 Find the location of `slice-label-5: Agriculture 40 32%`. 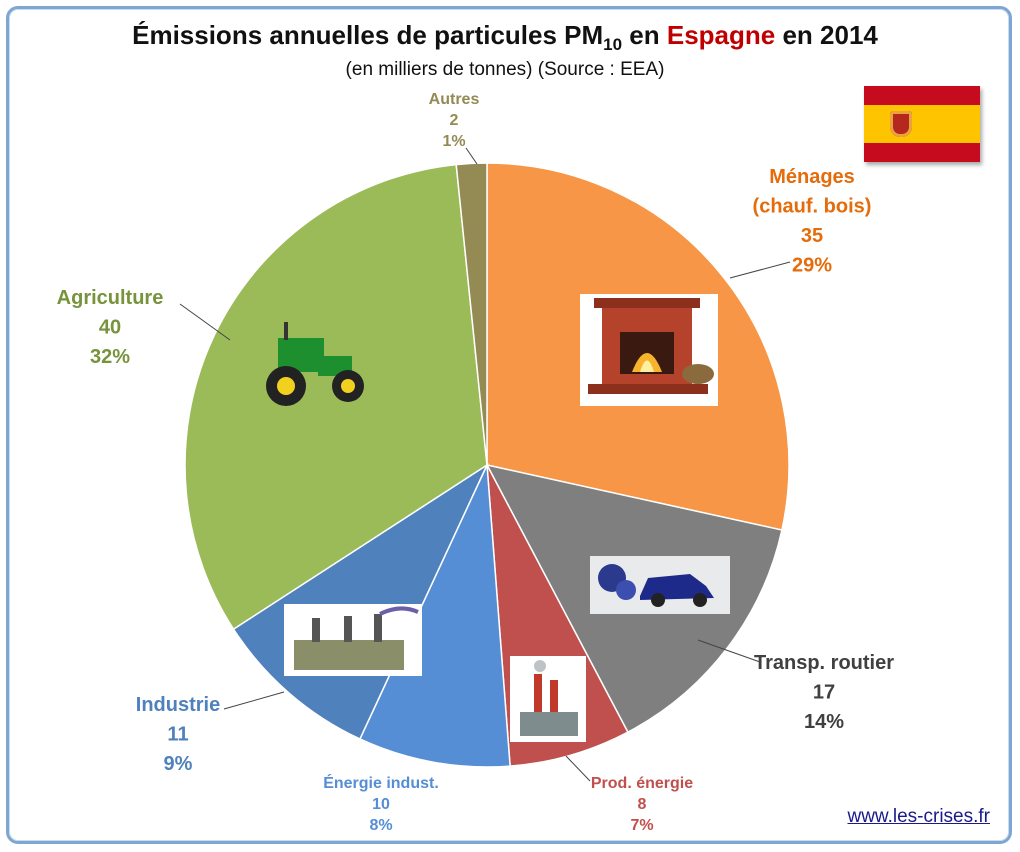

slice-label-5: Agriculture 40 32% is located at coordinates (110, 327).